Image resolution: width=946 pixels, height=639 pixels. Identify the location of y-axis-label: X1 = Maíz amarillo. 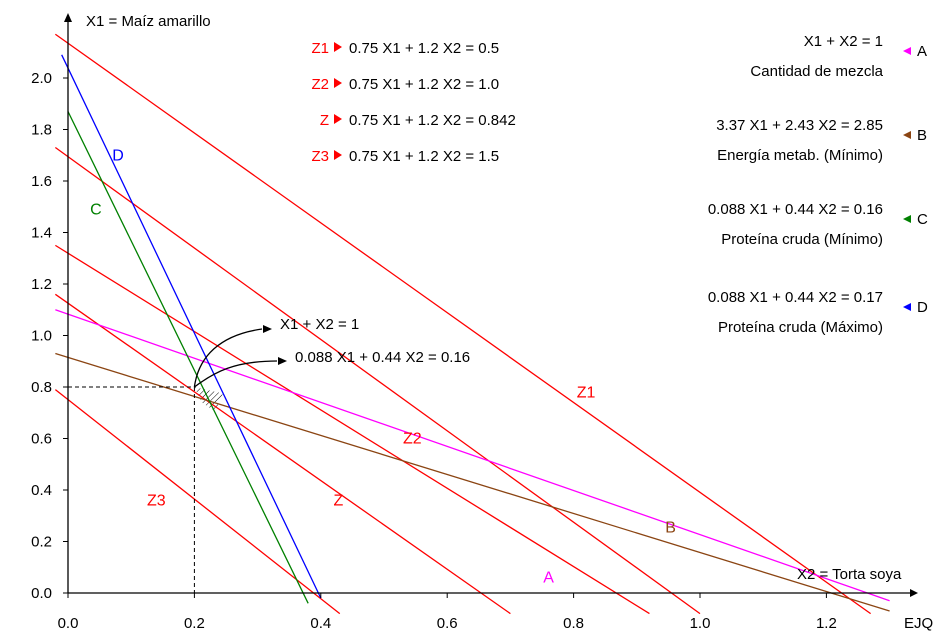
(148, 21).